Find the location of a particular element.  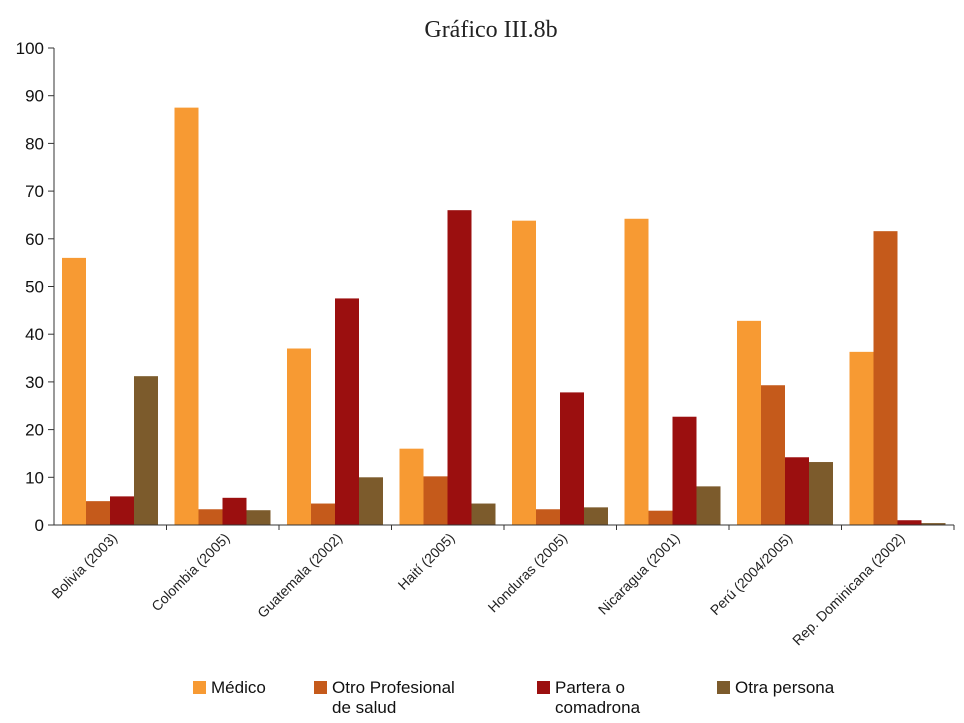

y-tick-label: 0 is located at coordinates (39, 525).